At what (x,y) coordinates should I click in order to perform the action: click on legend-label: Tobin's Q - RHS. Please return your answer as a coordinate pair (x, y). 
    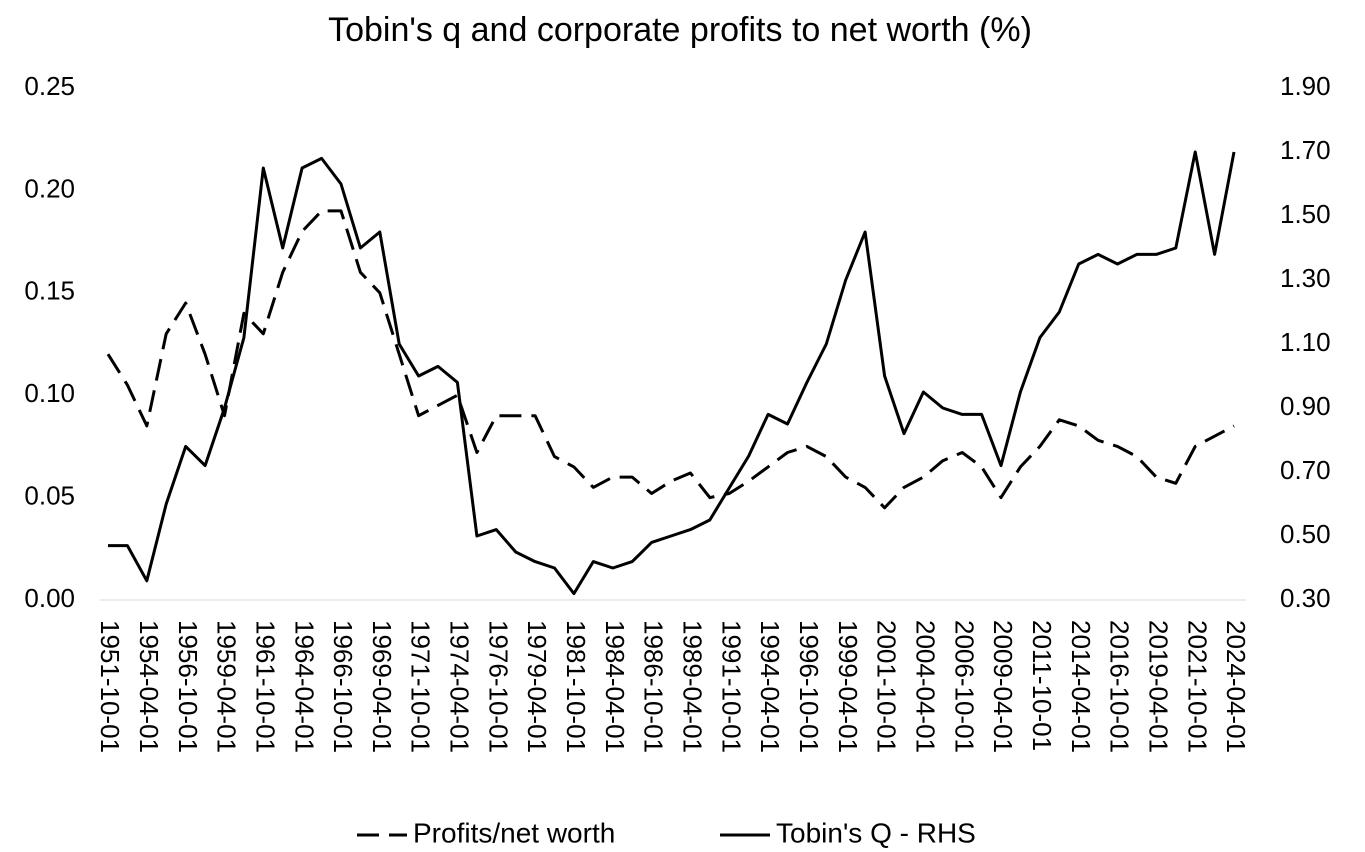
    Looking at the image, I should click on (876, 832).